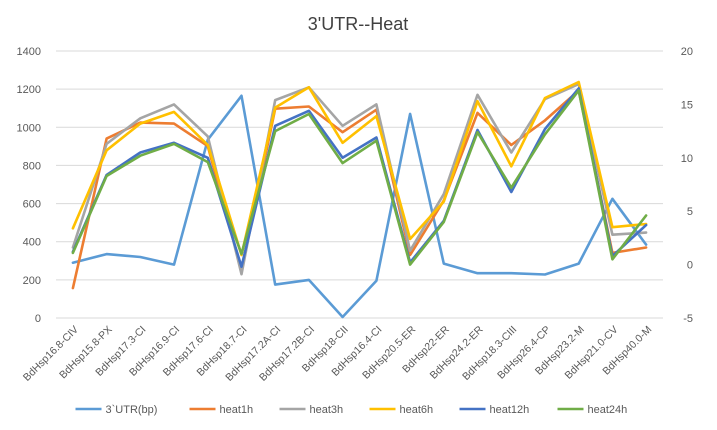  What do you see at coordinates (510, 410) in the screenshot?
I see `legend-label: heat12h` at bounding box center [510, 410].